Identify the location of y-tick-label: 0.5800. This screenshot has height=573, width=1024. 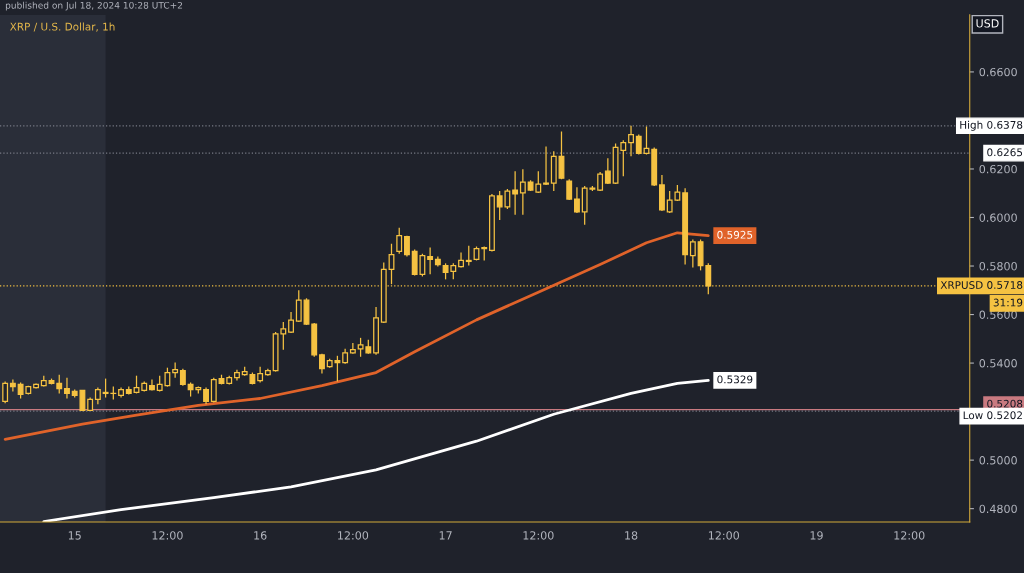
(998, 266).